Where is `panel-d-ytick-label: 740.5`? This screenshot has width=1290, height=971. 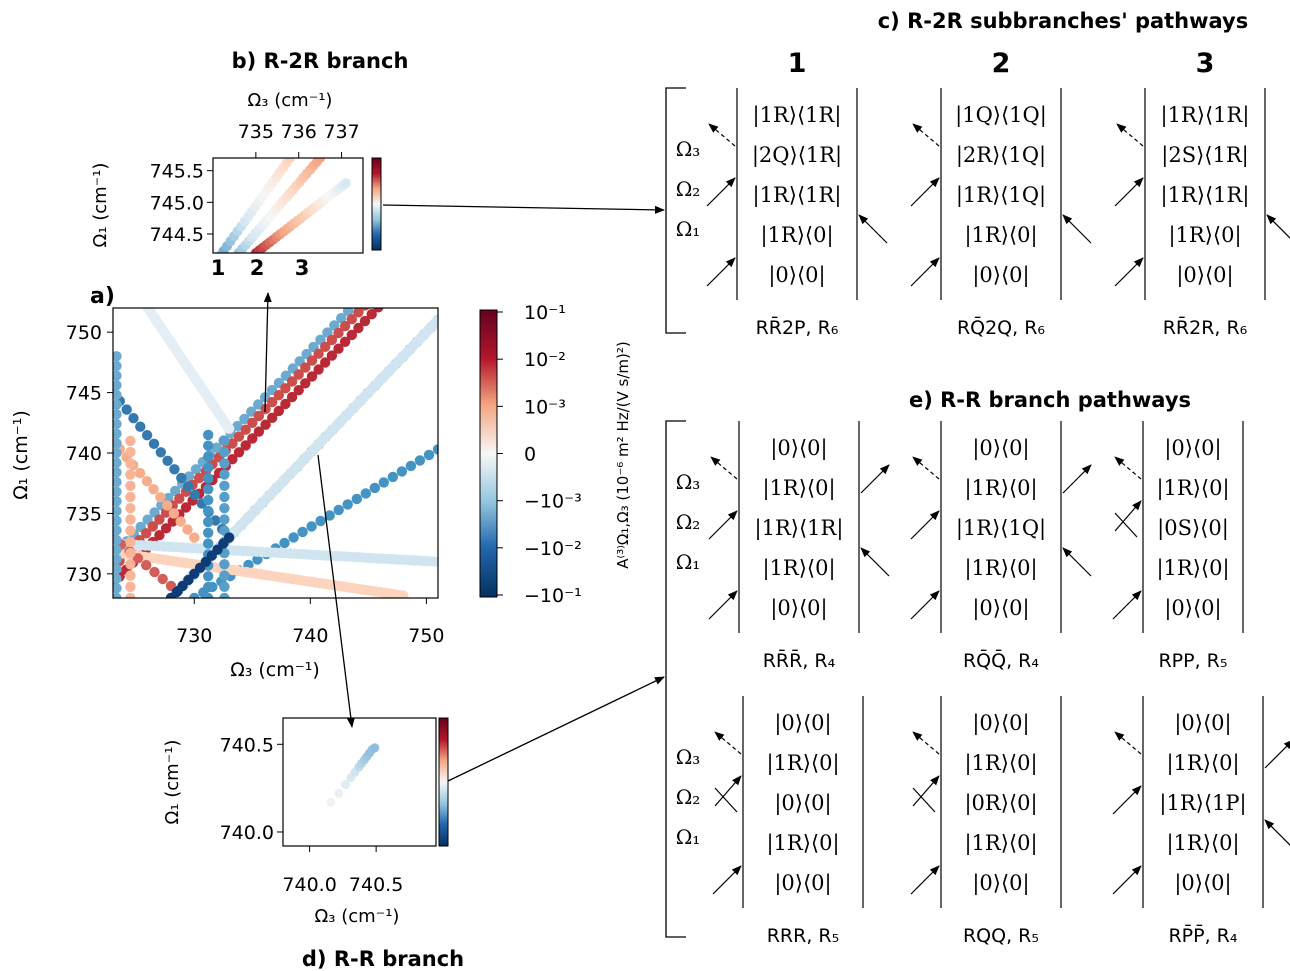 panel-d-ytick-label: 740.5 is located at coordinates (247, 745).